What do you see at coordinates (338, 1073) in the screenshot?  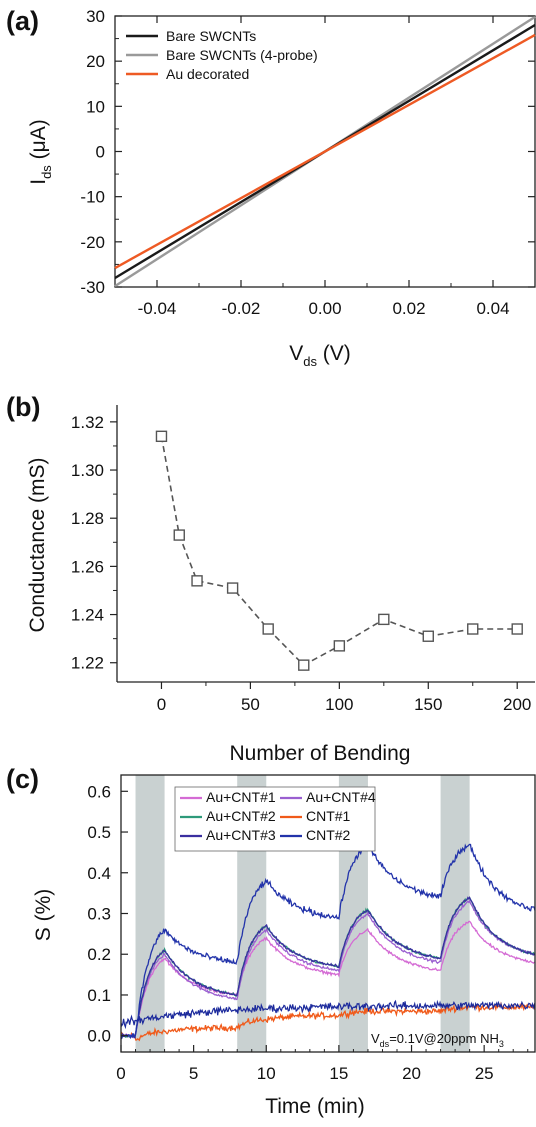 I see `x-tick-label-c: 15` at bounding box center [338, 1073].